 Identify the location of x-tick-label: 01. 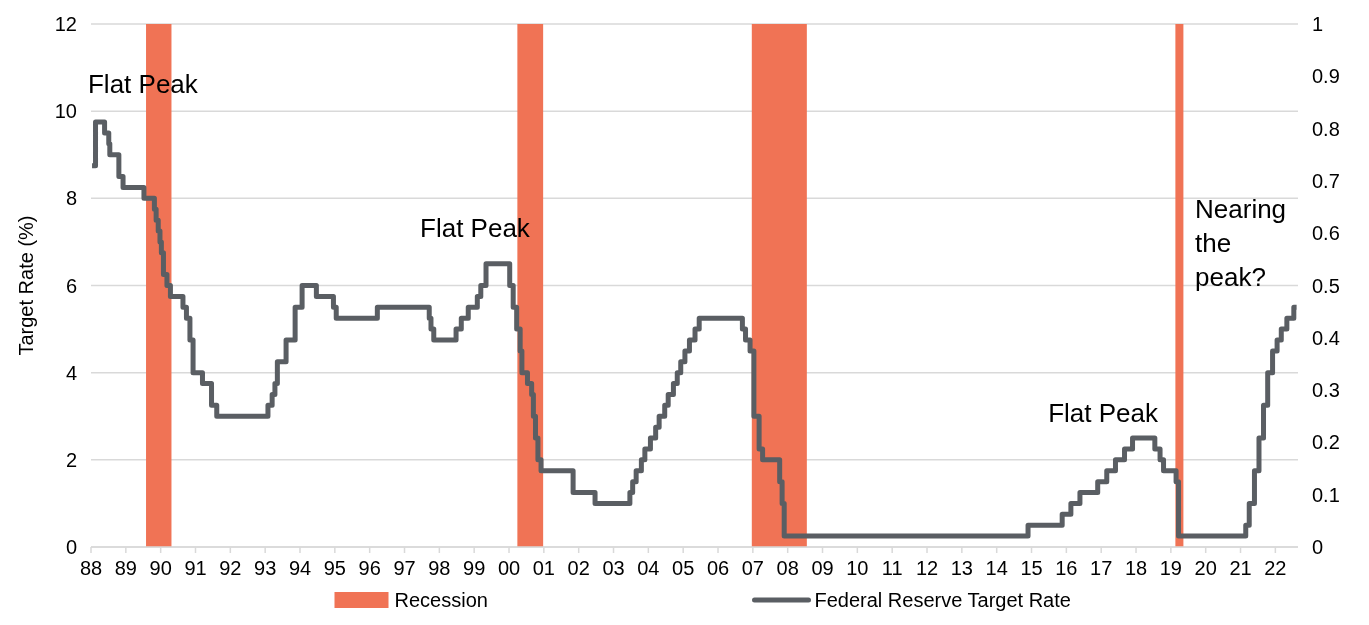
(543, 568).